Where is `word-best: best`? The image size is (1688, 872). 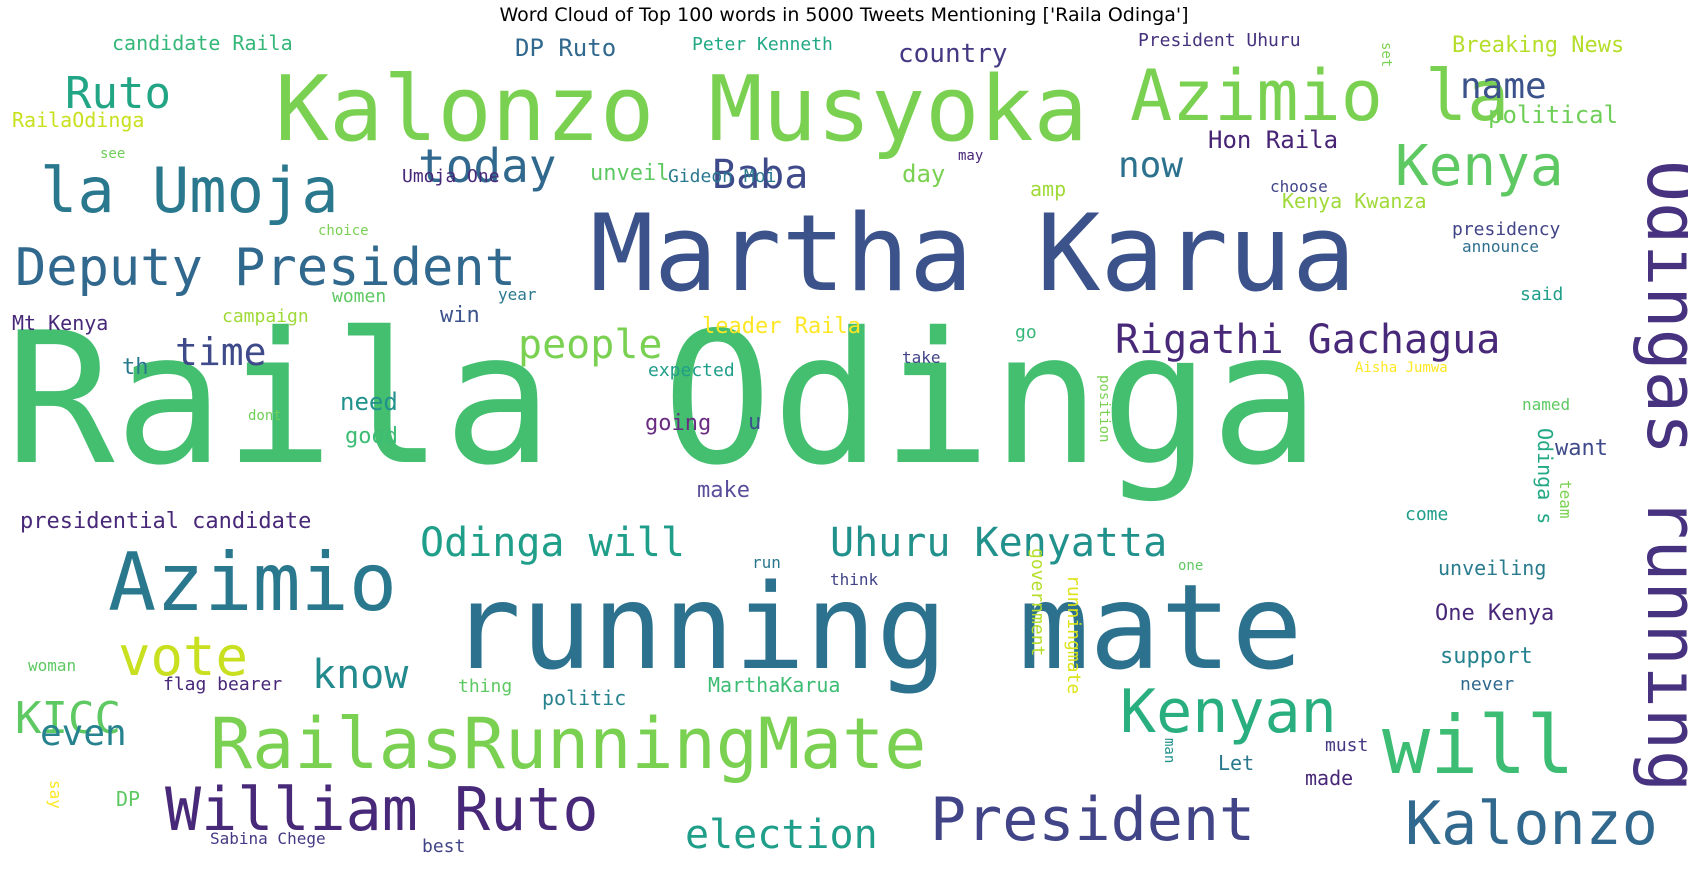 word-best: best is located at coordinates (443, 846).